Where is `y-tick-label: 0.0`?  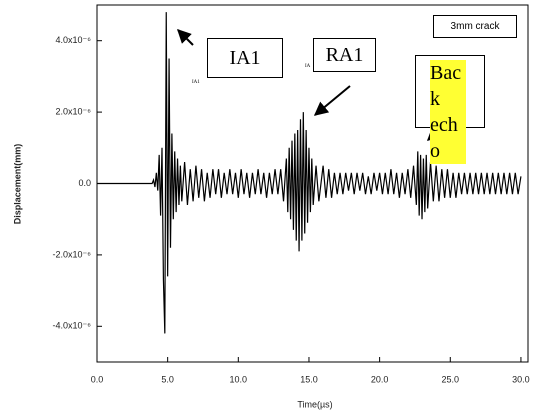 y-tick-label: 0.0 is located at coordinates (84, 183).